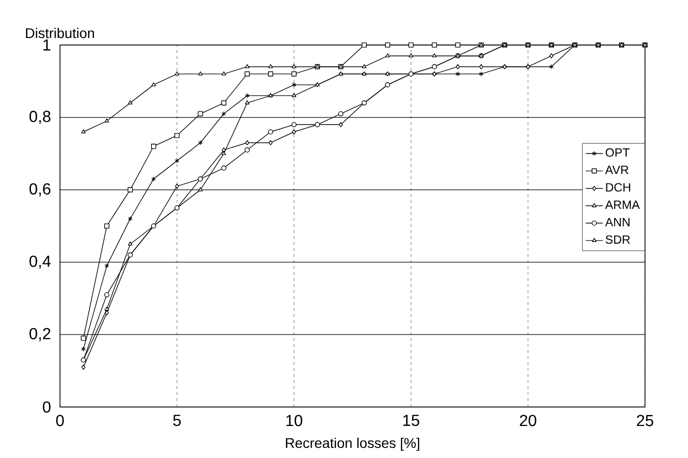 This screenshot has width=688, height=458. What do you see at coordinates (46, 407) in the screenshot?
I see `y-tick-label: 0` at bounding box center [46, 407].